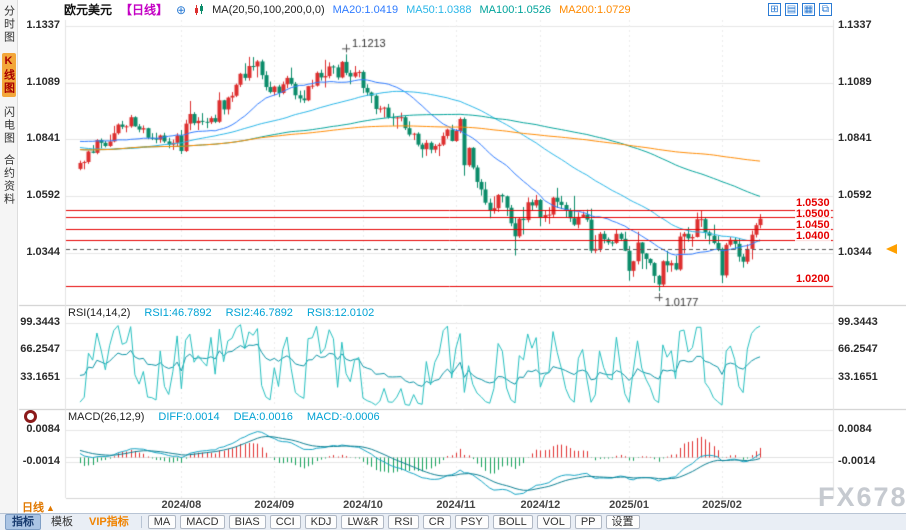 This screenshot has width=906, height=530. Describe the element at coordinates (9, 256) in the screenshot. I see `chart-type-sidebar: 分时图 K线图 闪电图 合约资料` at that location.